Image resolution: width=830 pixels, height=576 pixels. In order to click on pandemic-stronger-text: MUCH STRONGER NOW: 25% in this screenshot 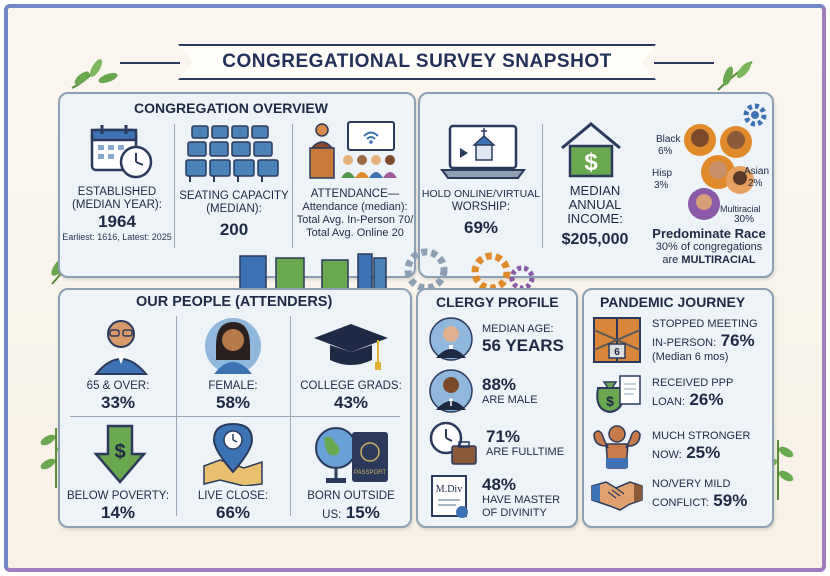, I will do `click(701, 446)`.